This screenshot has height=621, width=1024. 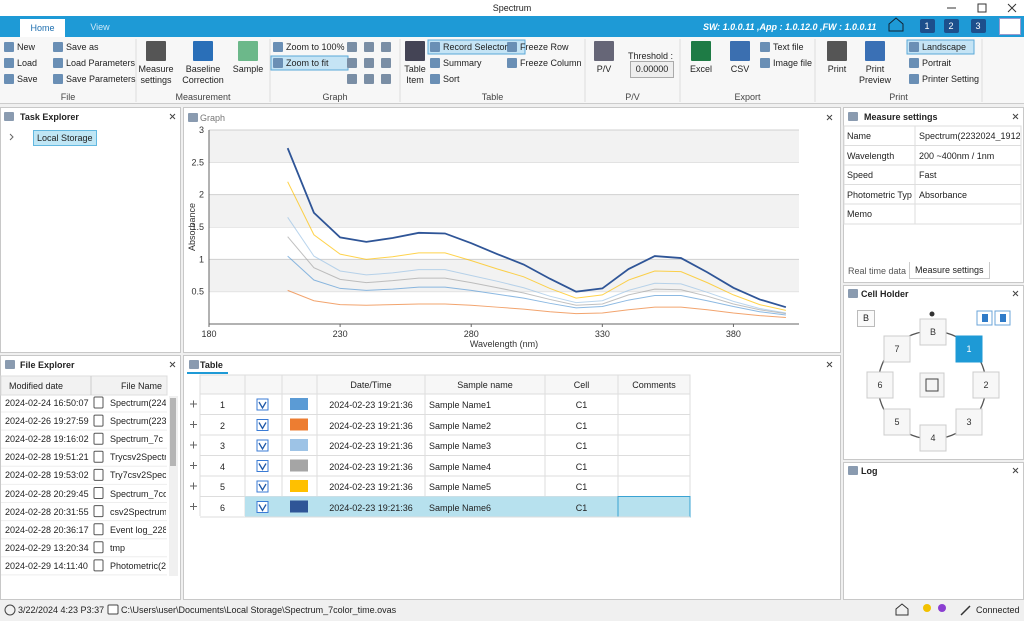 I want to click on ribbon-button: Record Selector, so click(x=475, y=47).